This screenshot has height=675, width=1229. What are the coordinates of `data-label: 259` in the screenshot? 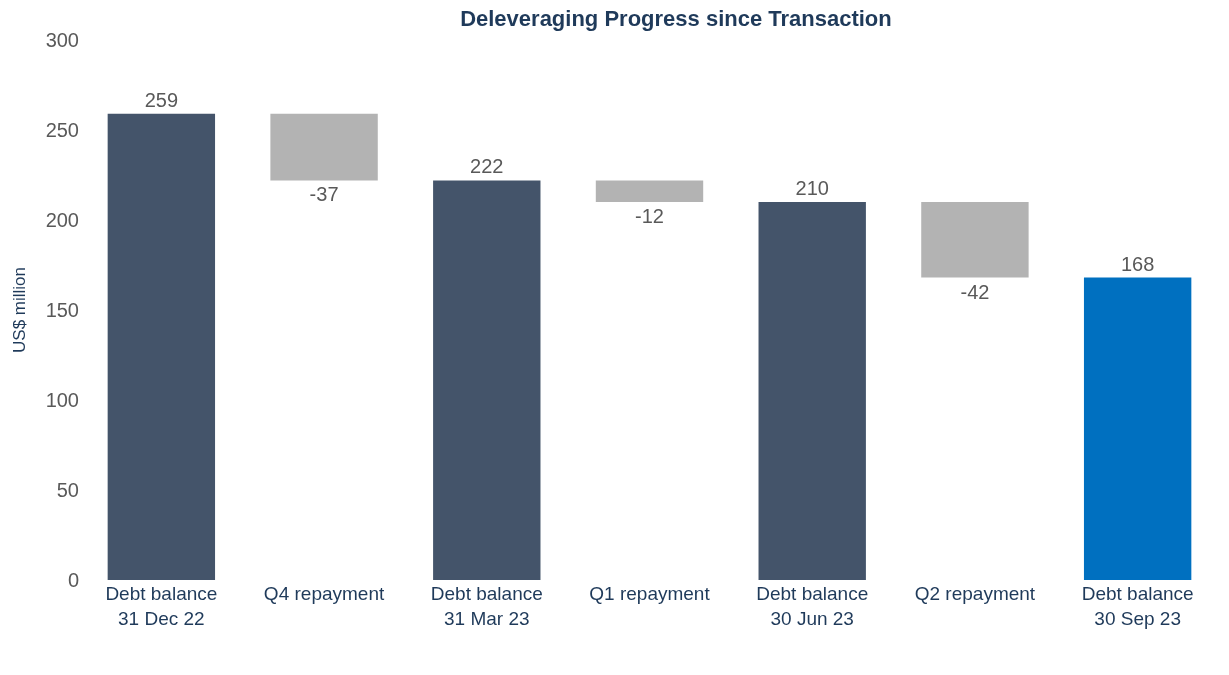 It's located at (161, 99).